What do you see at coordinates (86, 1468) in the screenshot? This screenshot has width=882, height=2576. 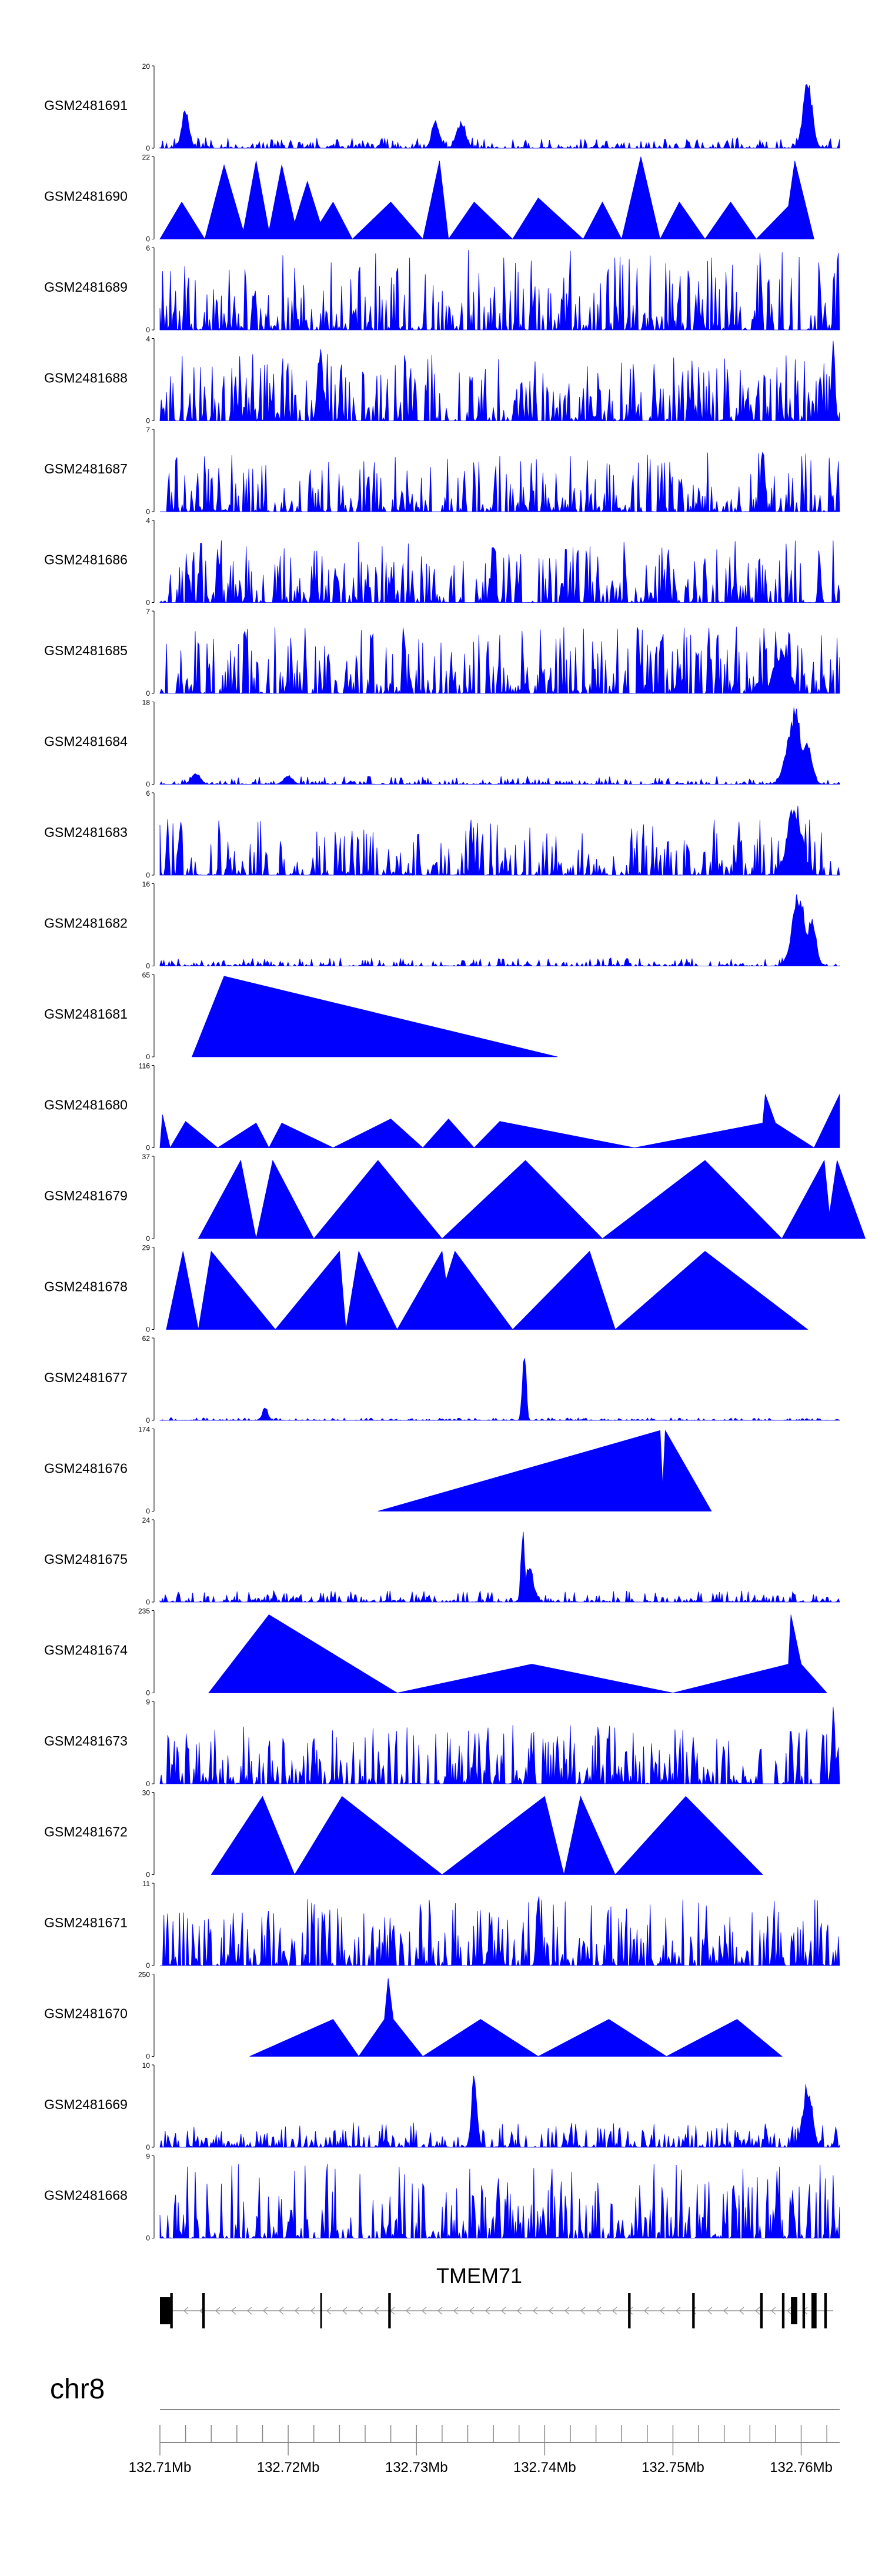 I see `track-label: GSM2481676` at bounding box center [86, 1468].